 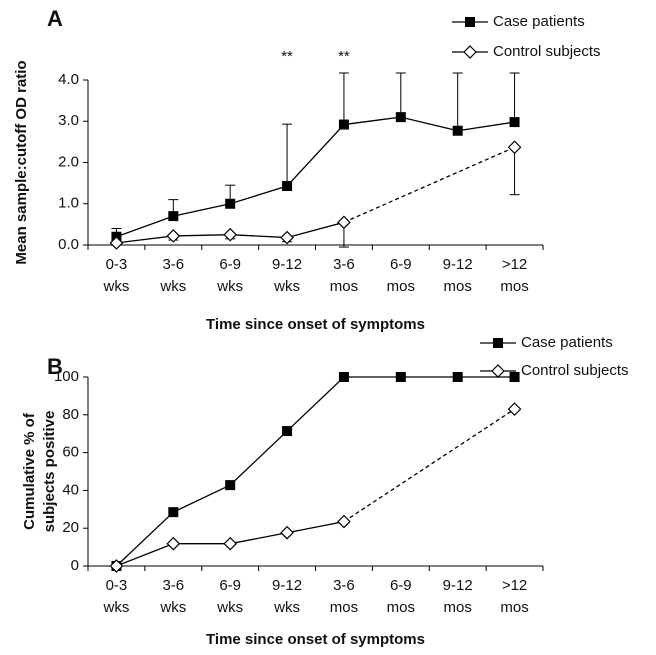 What do you see at coordinates (68, 161) in the screenshot?
I see `y-tick-label: 2.0` at bounding box center [68, 161].